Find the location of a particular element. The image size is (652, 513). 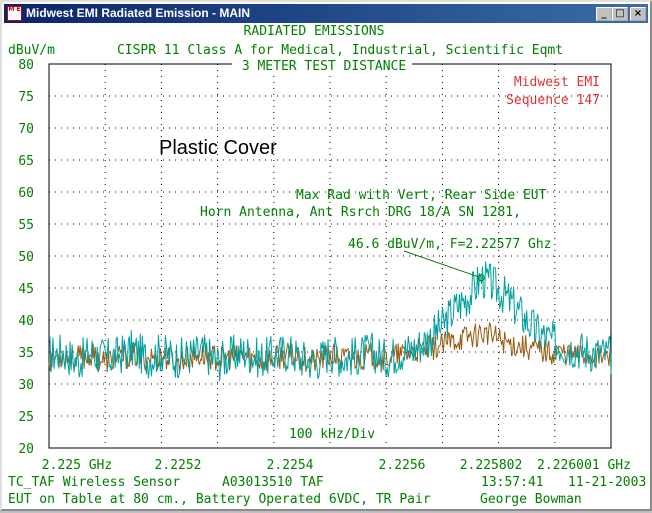

sequence-number: Sequence 147 is located at coordinates (553, 100).